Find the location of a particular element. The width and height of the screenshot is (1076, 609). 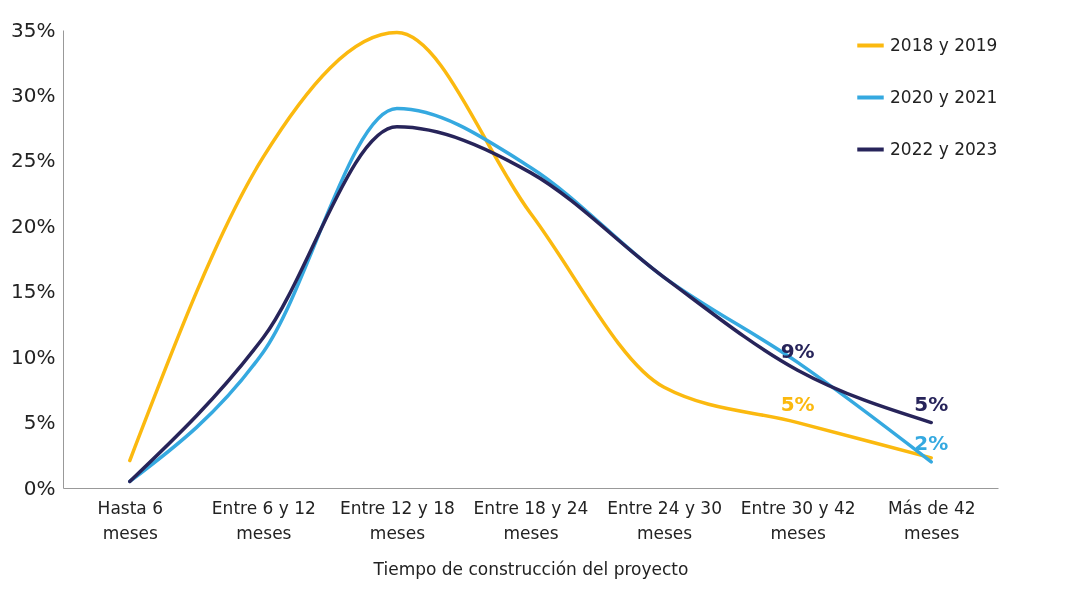

y-tick-label: 15% is located at coordinates (33, 291).